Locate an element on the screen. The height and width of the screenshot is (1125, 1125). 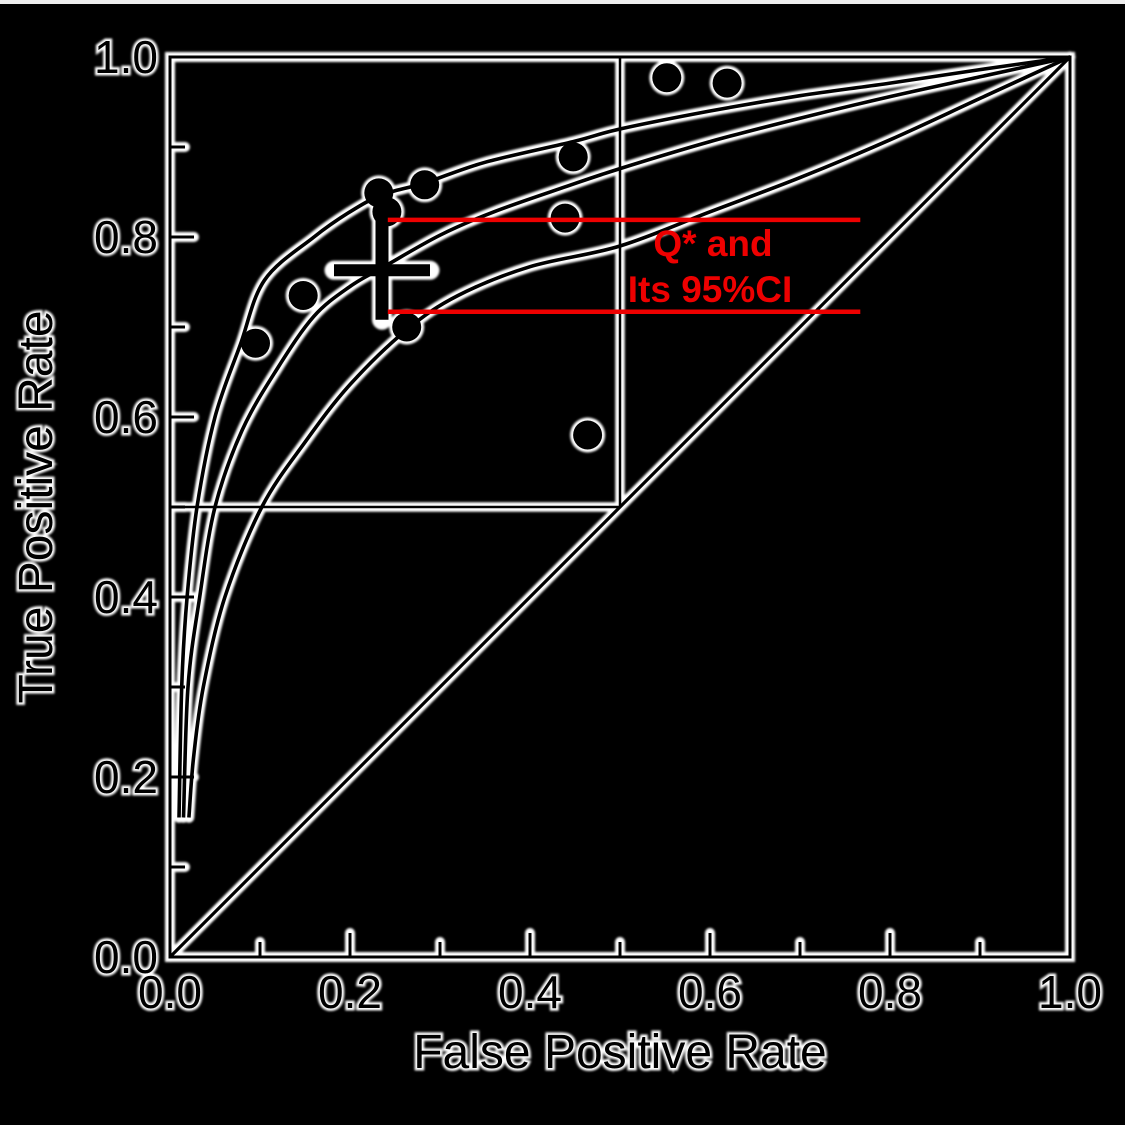
y-tick-label-halo: 0.8 is located at coordinates (126, 237).